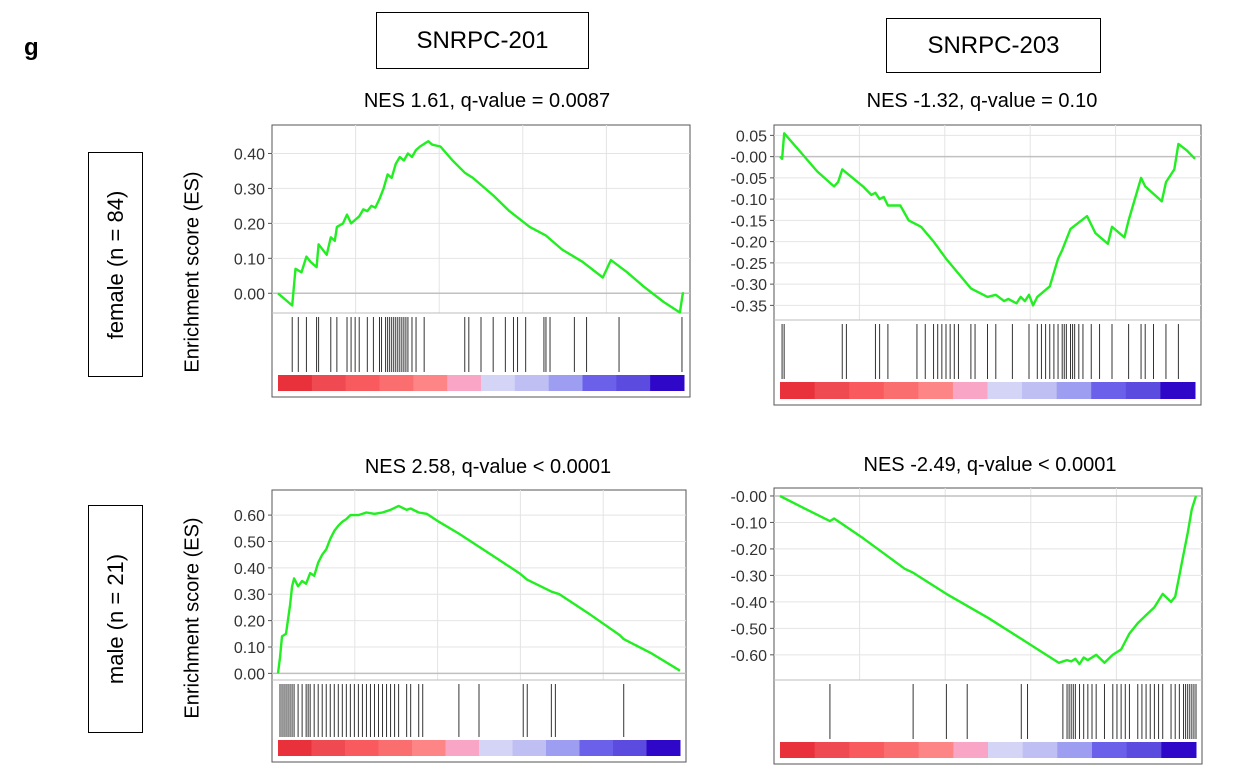  Describe the element at coordinates (993, 45) in the screenshot. I see `column-header-snrpc-203: SNRPC-203` at that location.